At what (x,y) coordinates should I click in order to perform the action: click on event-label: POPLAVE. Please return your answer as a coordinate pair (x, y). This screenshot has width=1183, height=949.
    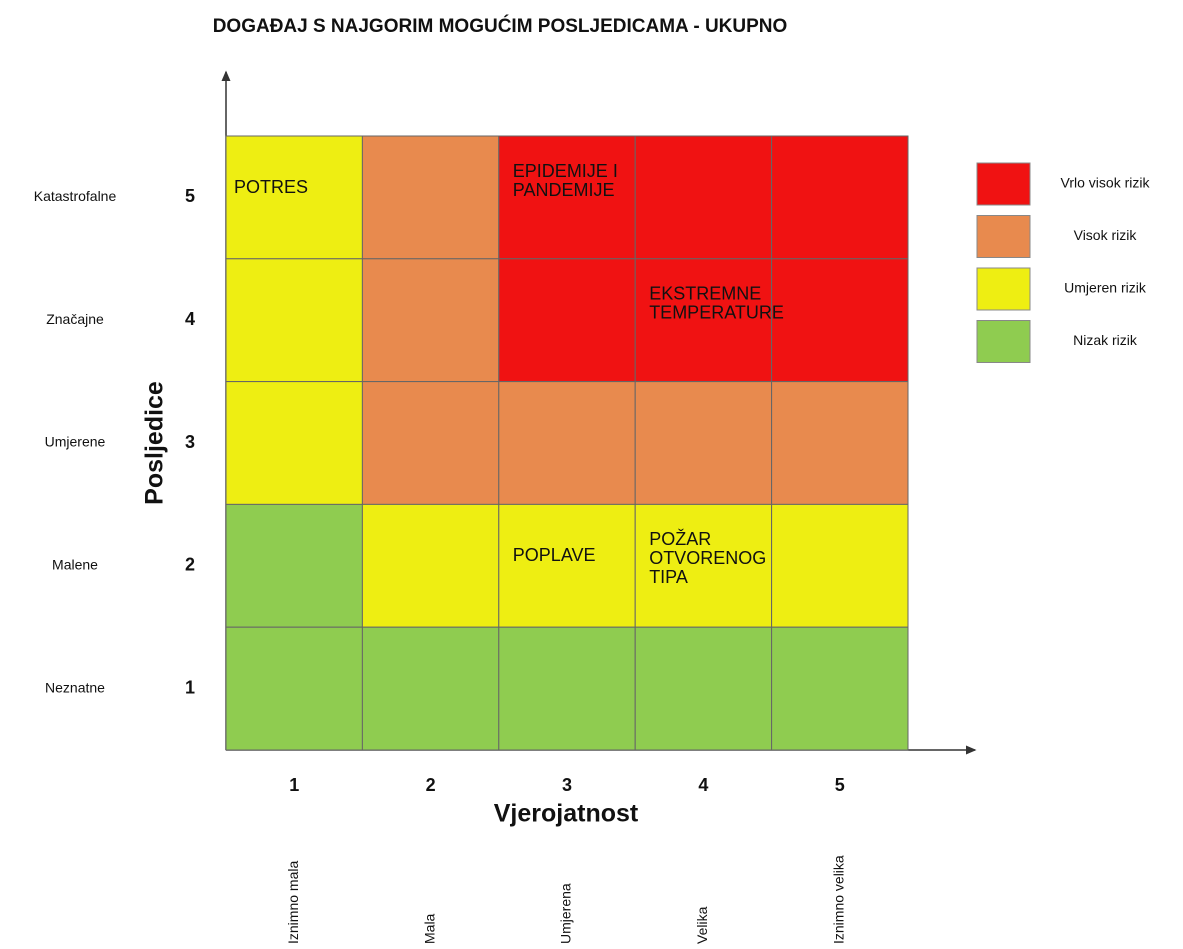
    Looking at the image, I should click on (554, 555).